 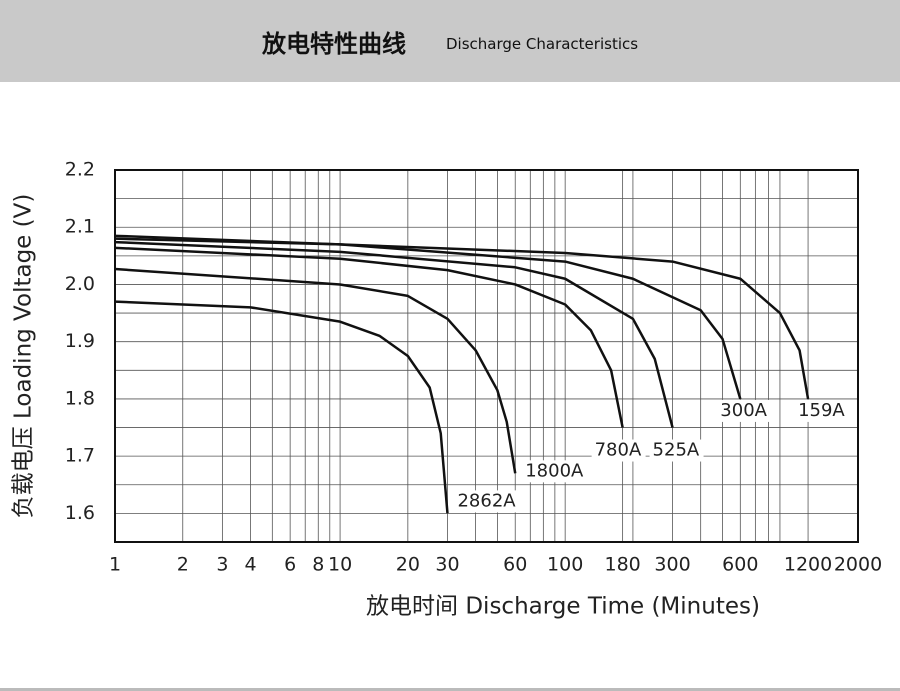 I want to click on x-tick-label: 100, so click(x=565, y=565).